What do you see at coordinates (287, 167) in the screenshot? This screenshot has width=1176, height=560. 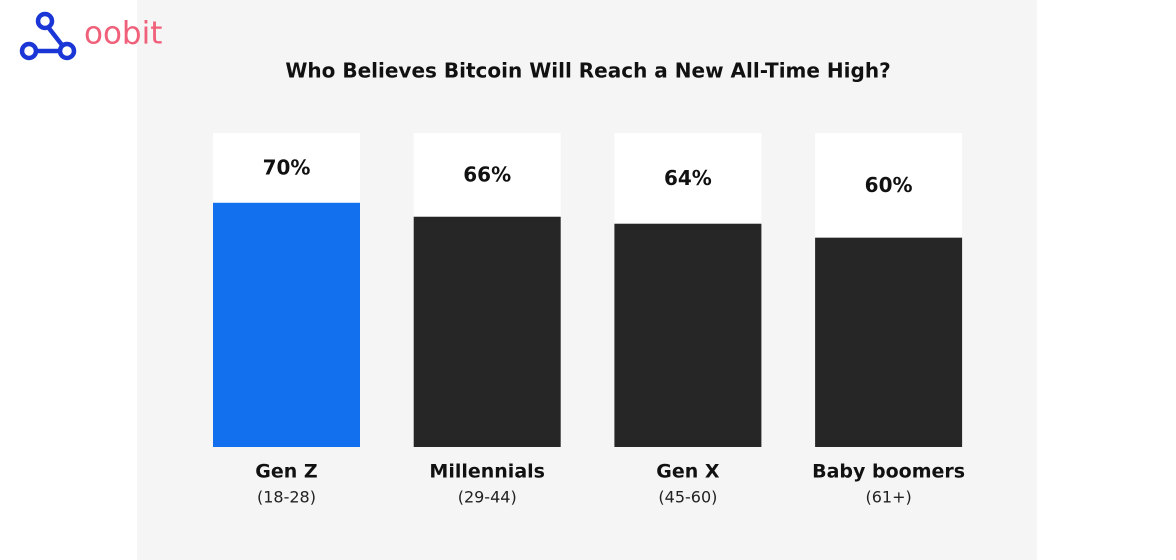 I see `value-label: 70%` at bounding box center [287, 167].